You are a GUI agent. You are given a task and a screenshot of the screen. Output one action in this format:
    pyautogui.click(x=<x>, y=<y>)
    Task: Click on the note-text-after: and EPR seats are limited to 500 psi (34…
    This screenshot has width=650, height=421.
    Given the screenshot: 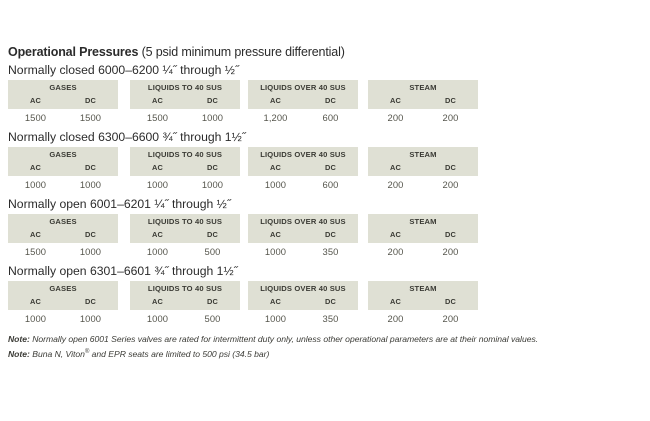 What is the action you would take?
    pyautogui.click(x=180, y=353)
    